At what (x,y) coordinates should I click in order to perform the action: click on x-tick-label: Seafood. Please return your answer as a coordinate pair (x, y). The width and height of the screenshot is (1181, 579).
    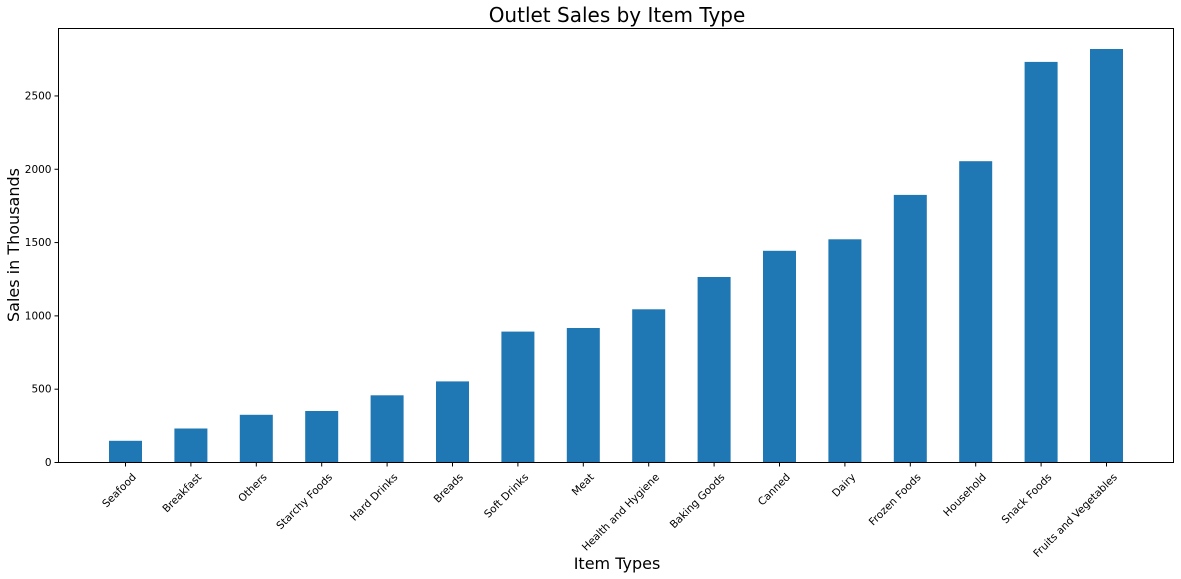
    Looking at the image, I should click on (119, 490).